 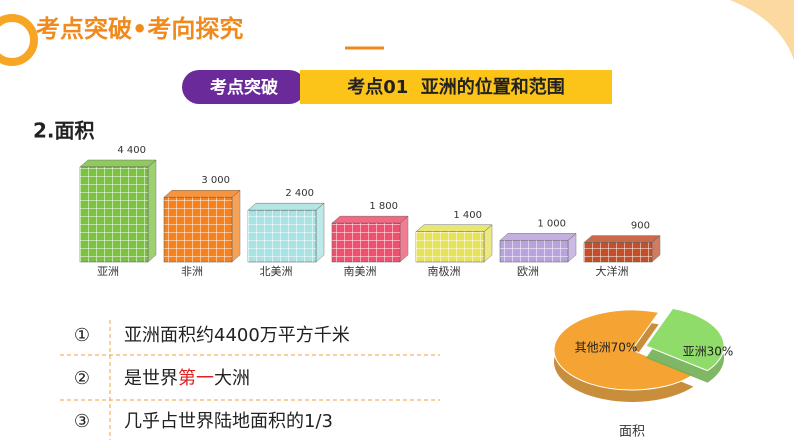 What do you see at coordinates (299, 193) in the screenshot?
I see `value-label: 2 400` at bounding box center [299, 193].